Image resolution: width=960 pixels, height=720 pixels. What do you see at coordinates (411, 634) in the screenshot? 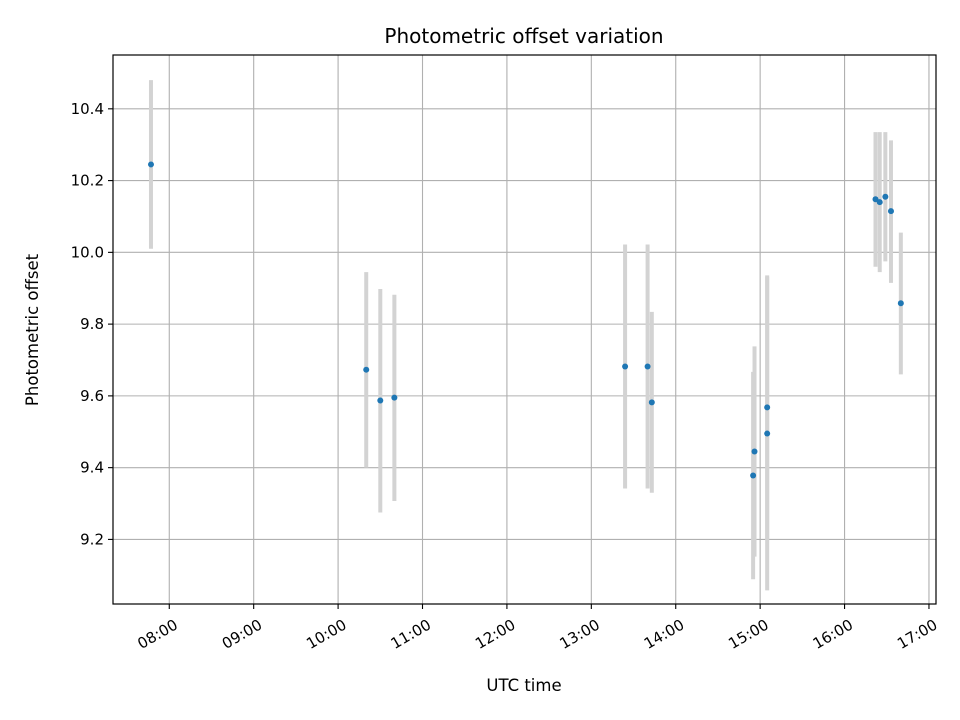
I see `x-tick-label: 11:00` at bounding box center [411, 634].